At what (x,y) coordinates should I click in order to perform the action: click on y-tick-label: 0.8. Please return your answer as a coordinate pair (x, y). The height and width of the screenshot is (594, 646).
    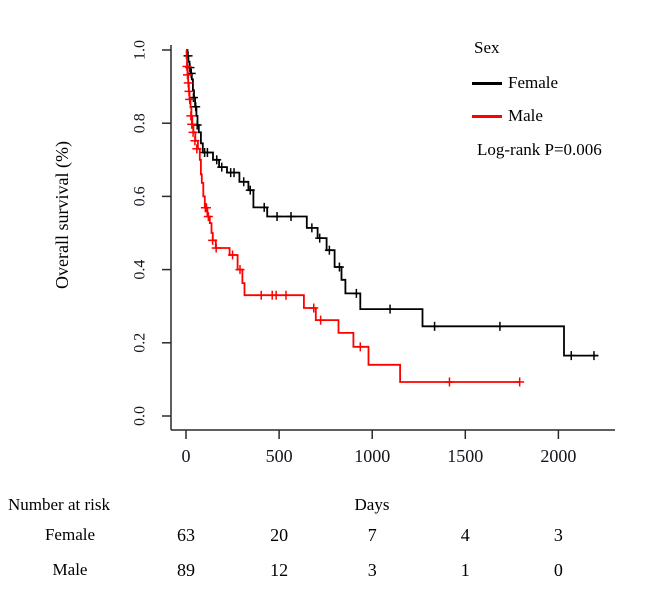
    Looking at the image, I should click on (140, 123).